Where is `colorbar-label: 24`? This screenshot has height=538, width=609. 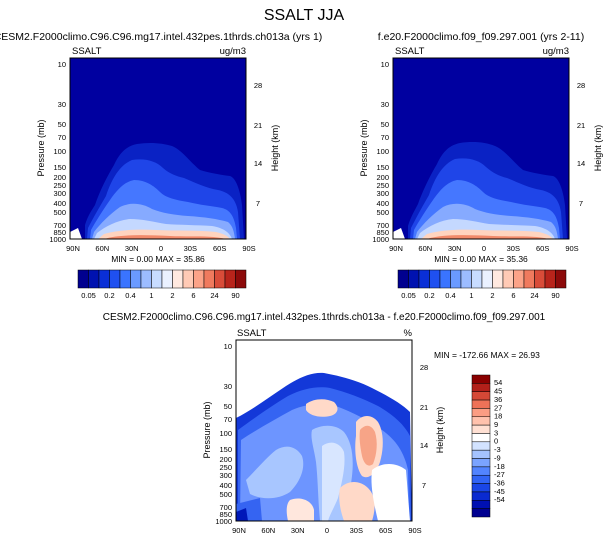
colorbar-label: 24 is located at coordinates (534, 295).